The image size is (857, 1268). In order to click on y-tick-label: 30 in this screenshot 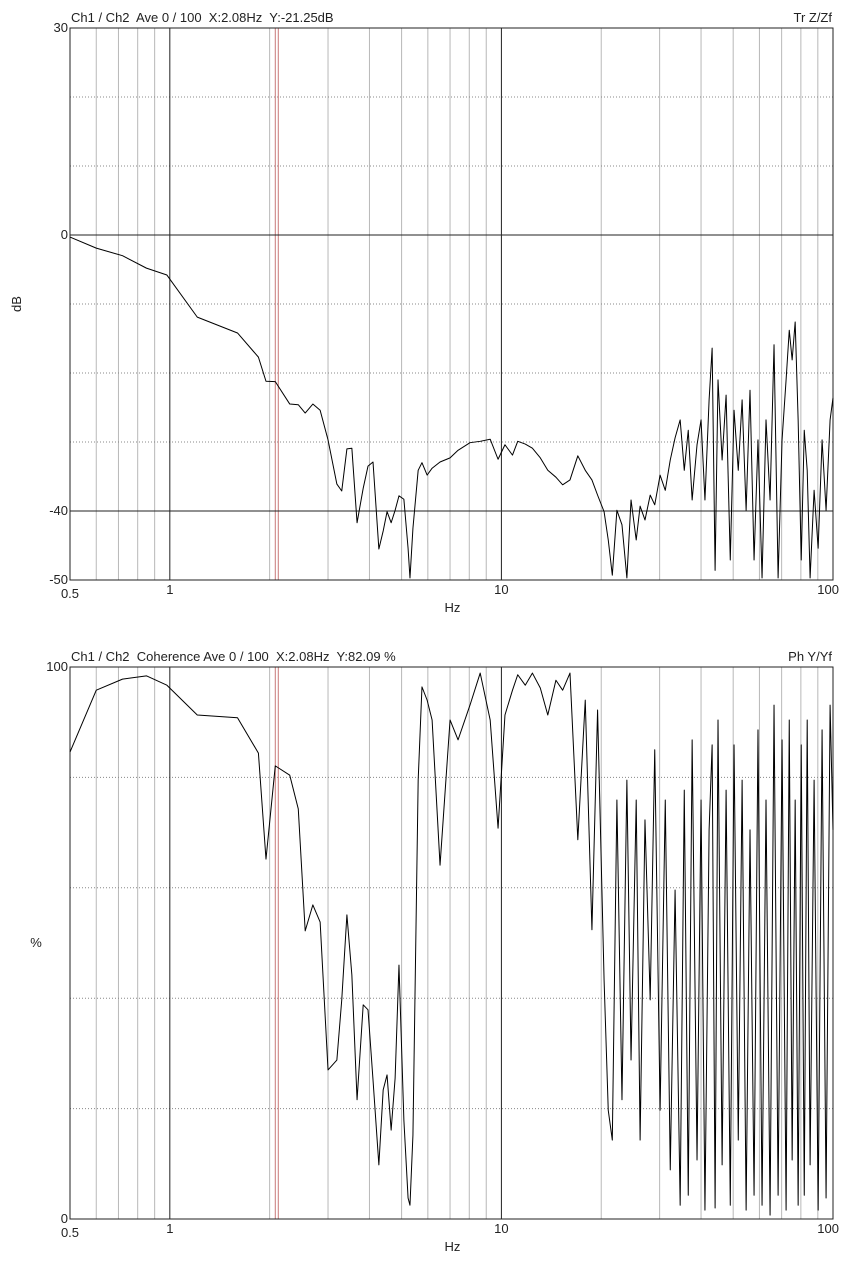, I will do `click(61, 27)`.